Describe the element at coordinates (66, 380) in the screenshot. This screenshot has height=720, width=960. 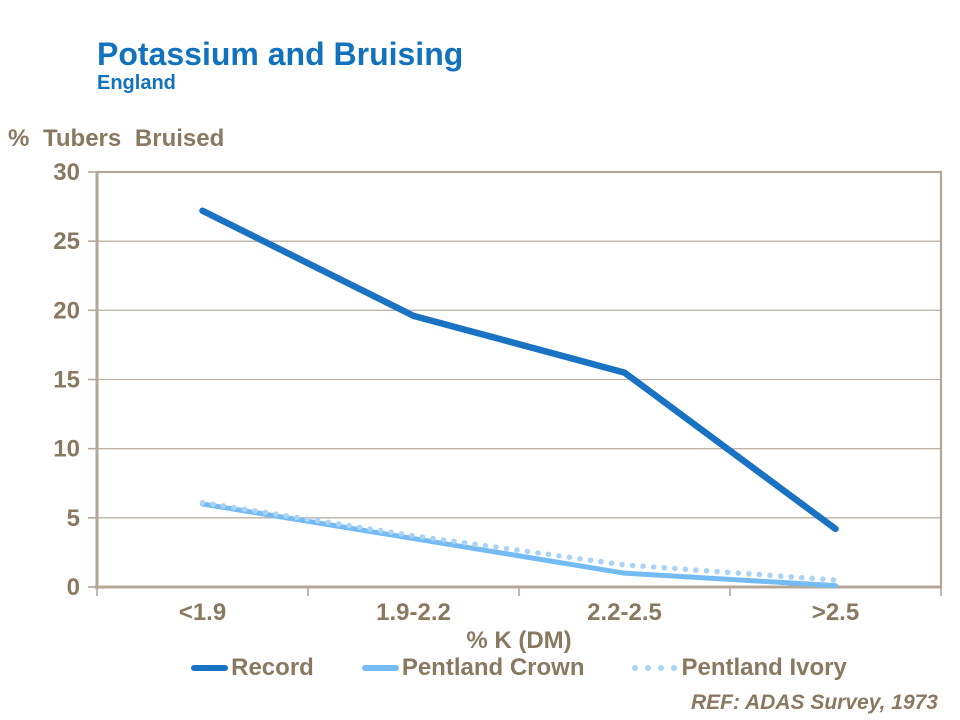
I see `y-tick-label: 15` at that location.